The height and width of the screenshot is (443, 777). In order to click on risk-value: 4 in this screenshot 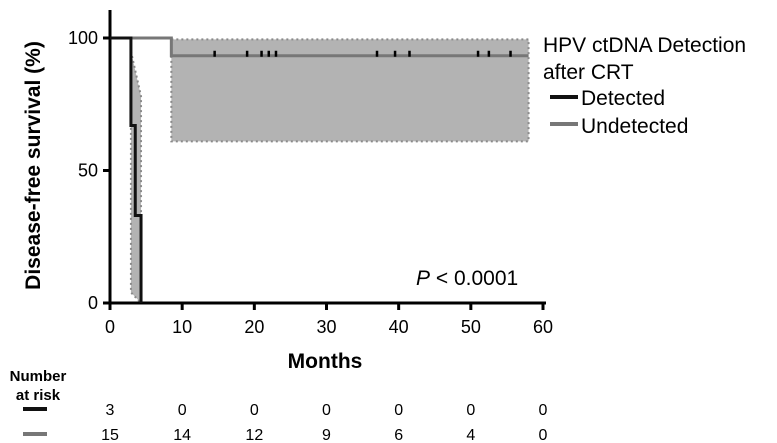, I will do `click(470, 435)`.